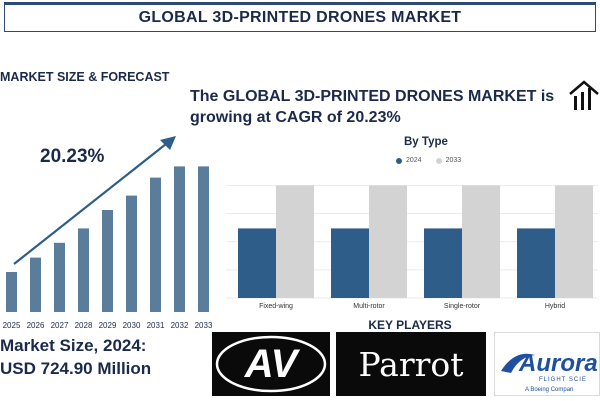 Image resolution: width=600 pixels, height=401 pixels. What do you see at coordinates (75, 357) in the screenshot?
I see `market-size-text: Market Size, 2024: USD 724.90 Million` at bounding box center [75, 357].